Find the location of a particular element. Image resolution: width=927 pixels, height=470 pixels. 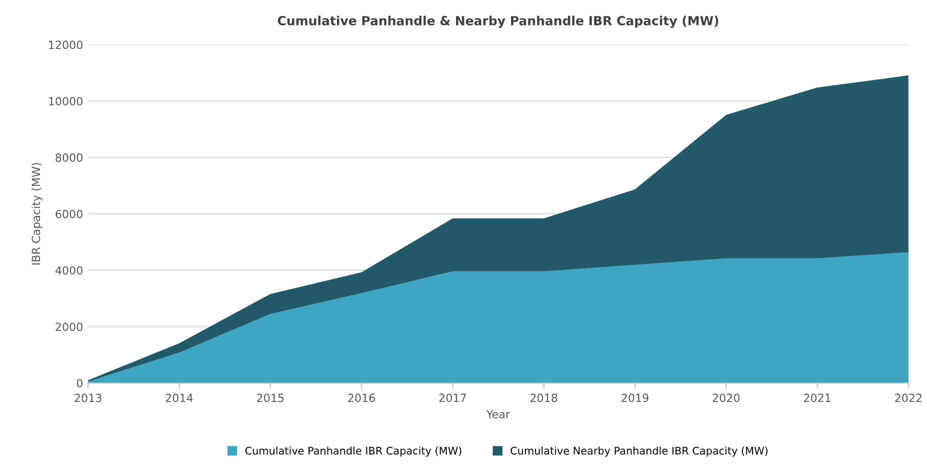

y-tick-label: 2000 is located at coordinates (69, 327).